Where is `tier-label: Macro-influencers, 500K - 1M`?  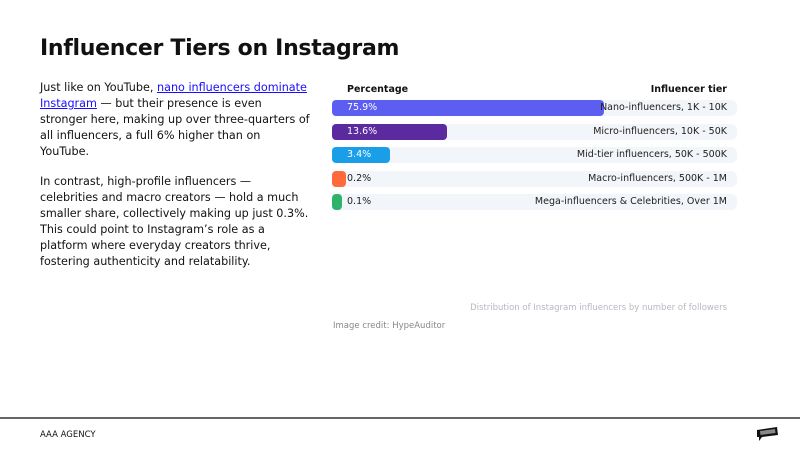
tier-label: Macro-influencers, 500K - 1M is located at coordinates (657, 178).